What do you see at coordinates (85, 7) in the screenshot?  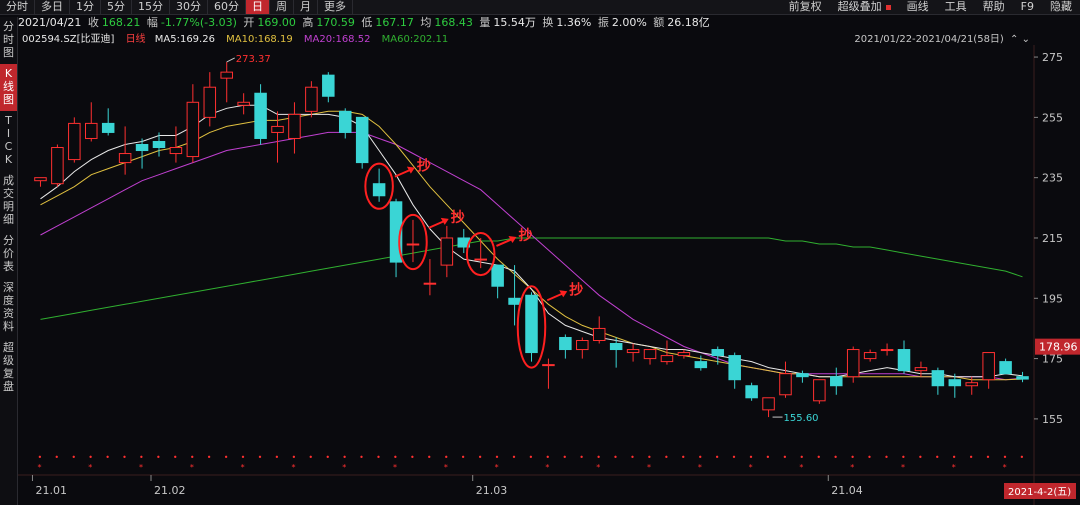 I see `tab-2: 1分` at bounding box center [85, 7].